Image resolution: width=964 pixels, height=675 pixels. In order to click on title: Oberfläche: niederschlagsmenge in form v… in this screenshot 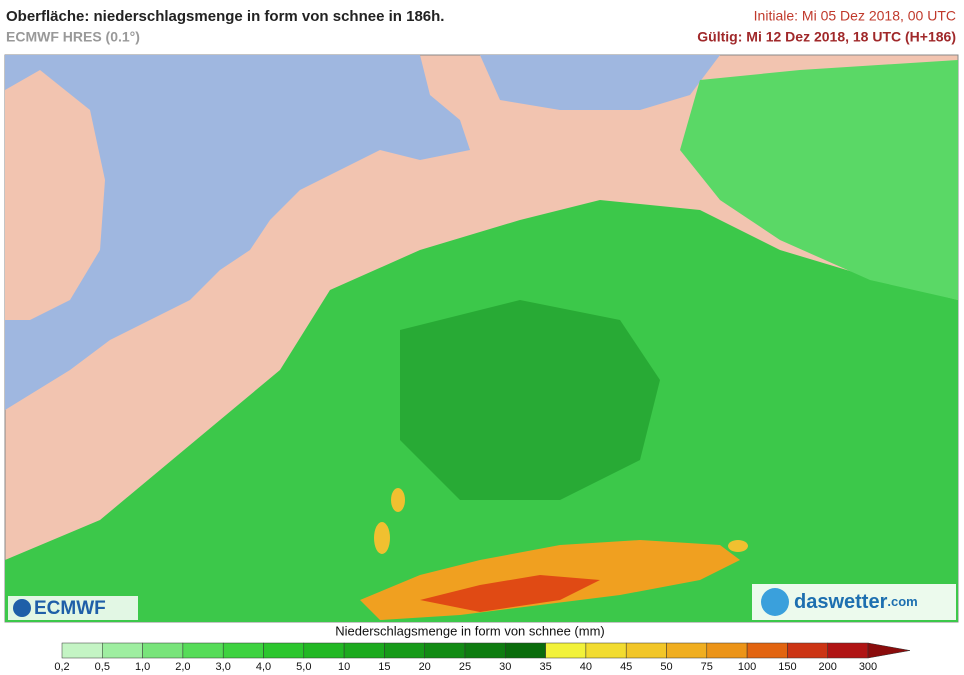, I will do `click(225, 16)`.